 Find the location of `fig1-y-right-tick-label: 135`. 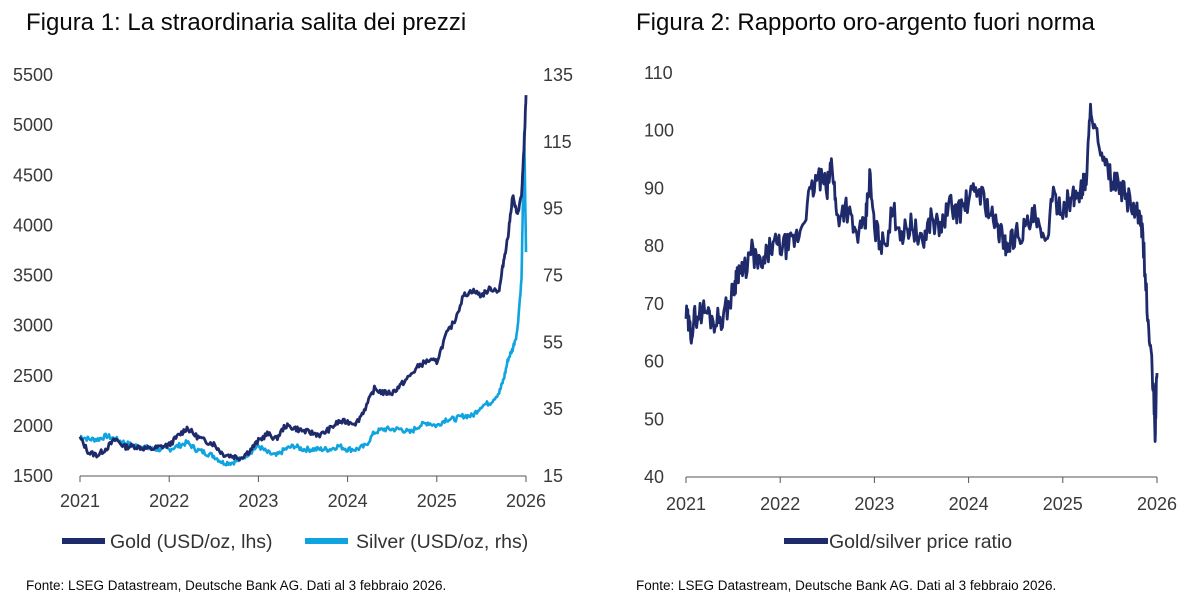

fig1-y-right-tick-label: 135 is located at coordinates (558, 75).